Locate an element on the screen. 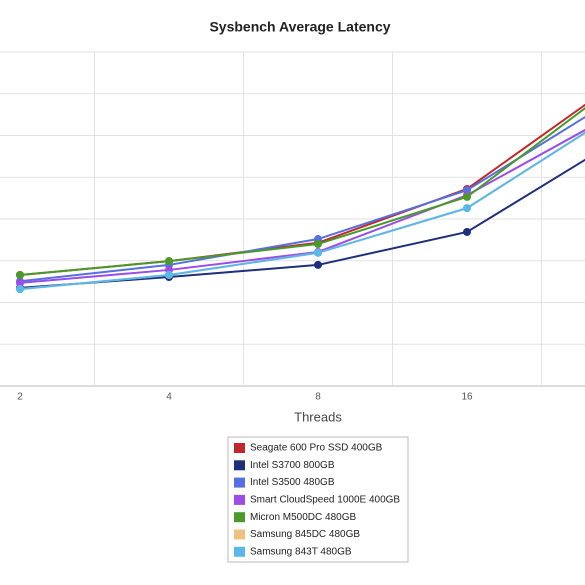 This screenshot has height=585, width=585. legend-label: Samsung 845DC 480GB is located at coordinates (305, 534).